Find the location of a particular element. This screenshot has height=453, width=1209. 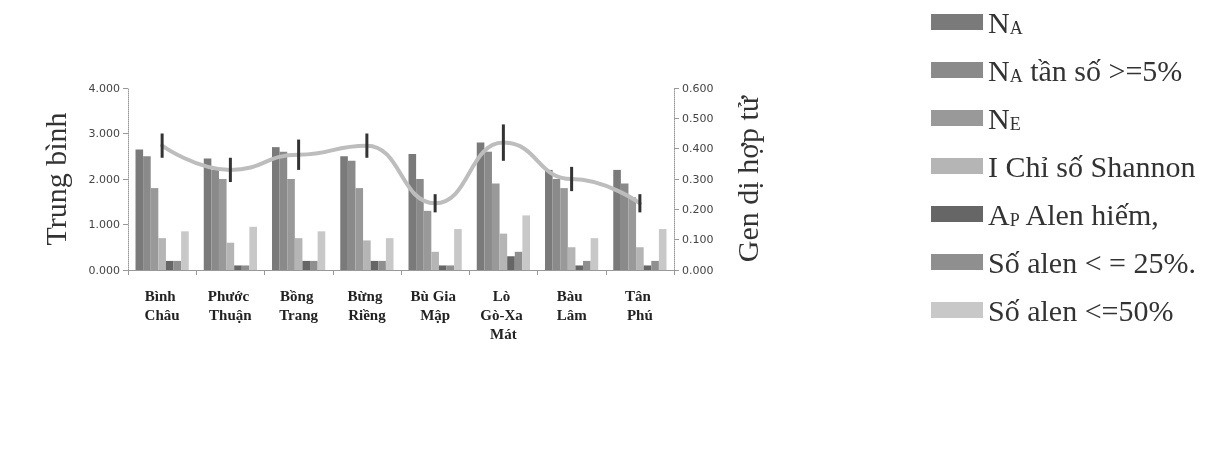

y-tick-label: 4.000 is located at coordinates (104, 88).